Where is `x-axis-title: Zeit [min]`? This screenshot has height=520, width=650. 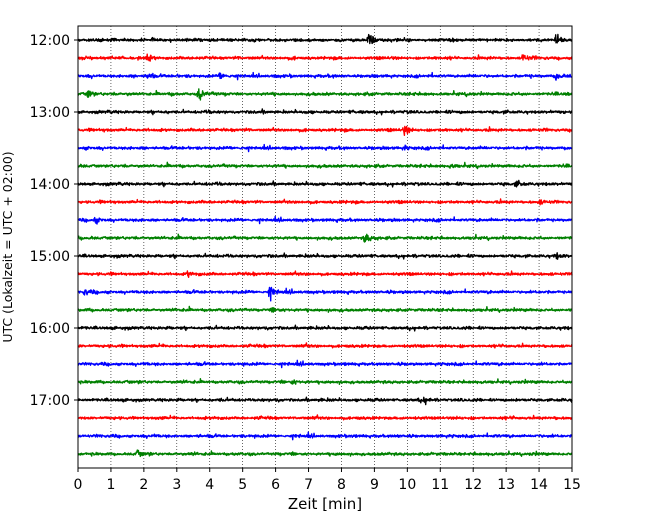
x-axis-title: Zeit [min] is located at coordinates (325, 504).